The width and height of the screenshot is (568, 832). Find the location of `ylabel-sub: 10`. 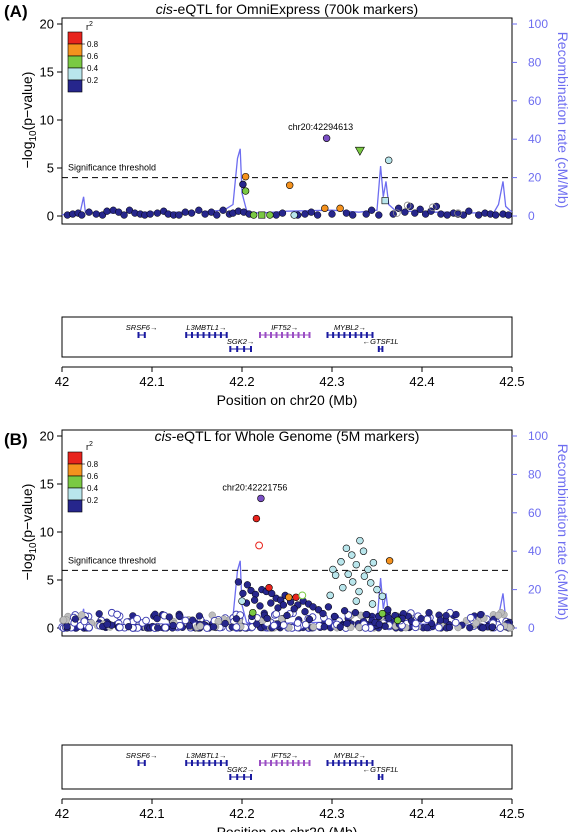

ylabel-sub: 10 is located at coordinates (33, 136).